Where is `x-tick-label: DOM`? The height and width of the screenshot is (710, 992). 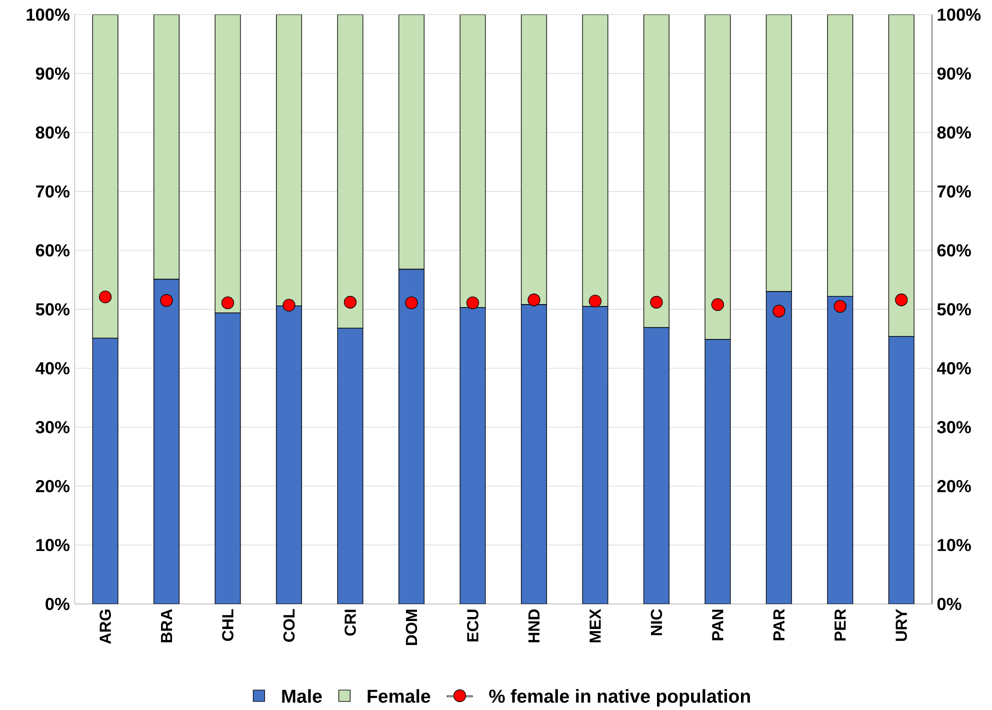
x-tick-label: DOM is located at coordinates (412, 627).